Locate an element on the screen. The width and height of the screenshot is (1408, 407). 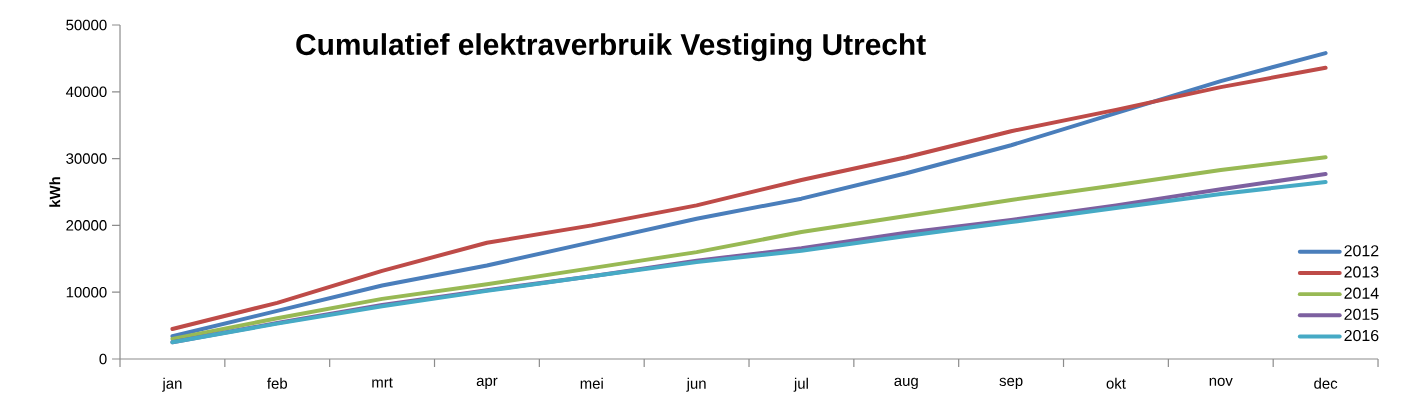
legend-label: 2012 is located at coordinates (1361, 251).